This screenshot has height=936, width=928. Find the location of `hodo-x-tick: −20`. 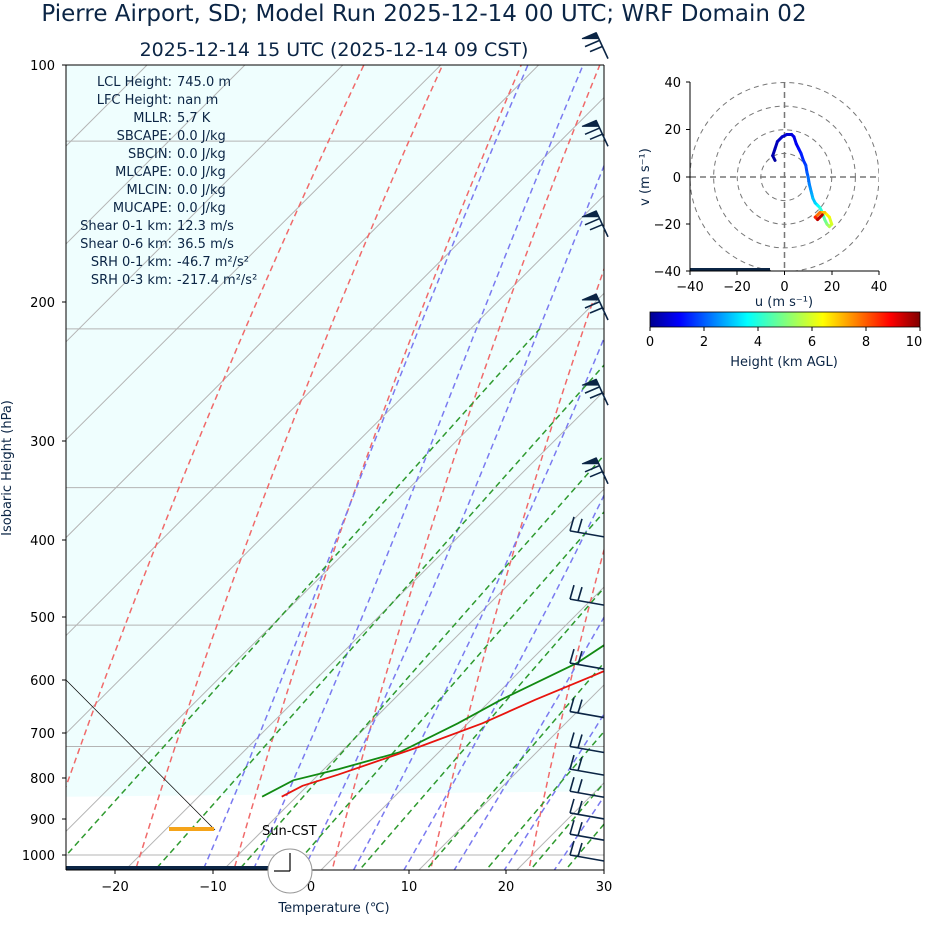

hodo-x-tick: −20 is located at coordinates (736, 287).